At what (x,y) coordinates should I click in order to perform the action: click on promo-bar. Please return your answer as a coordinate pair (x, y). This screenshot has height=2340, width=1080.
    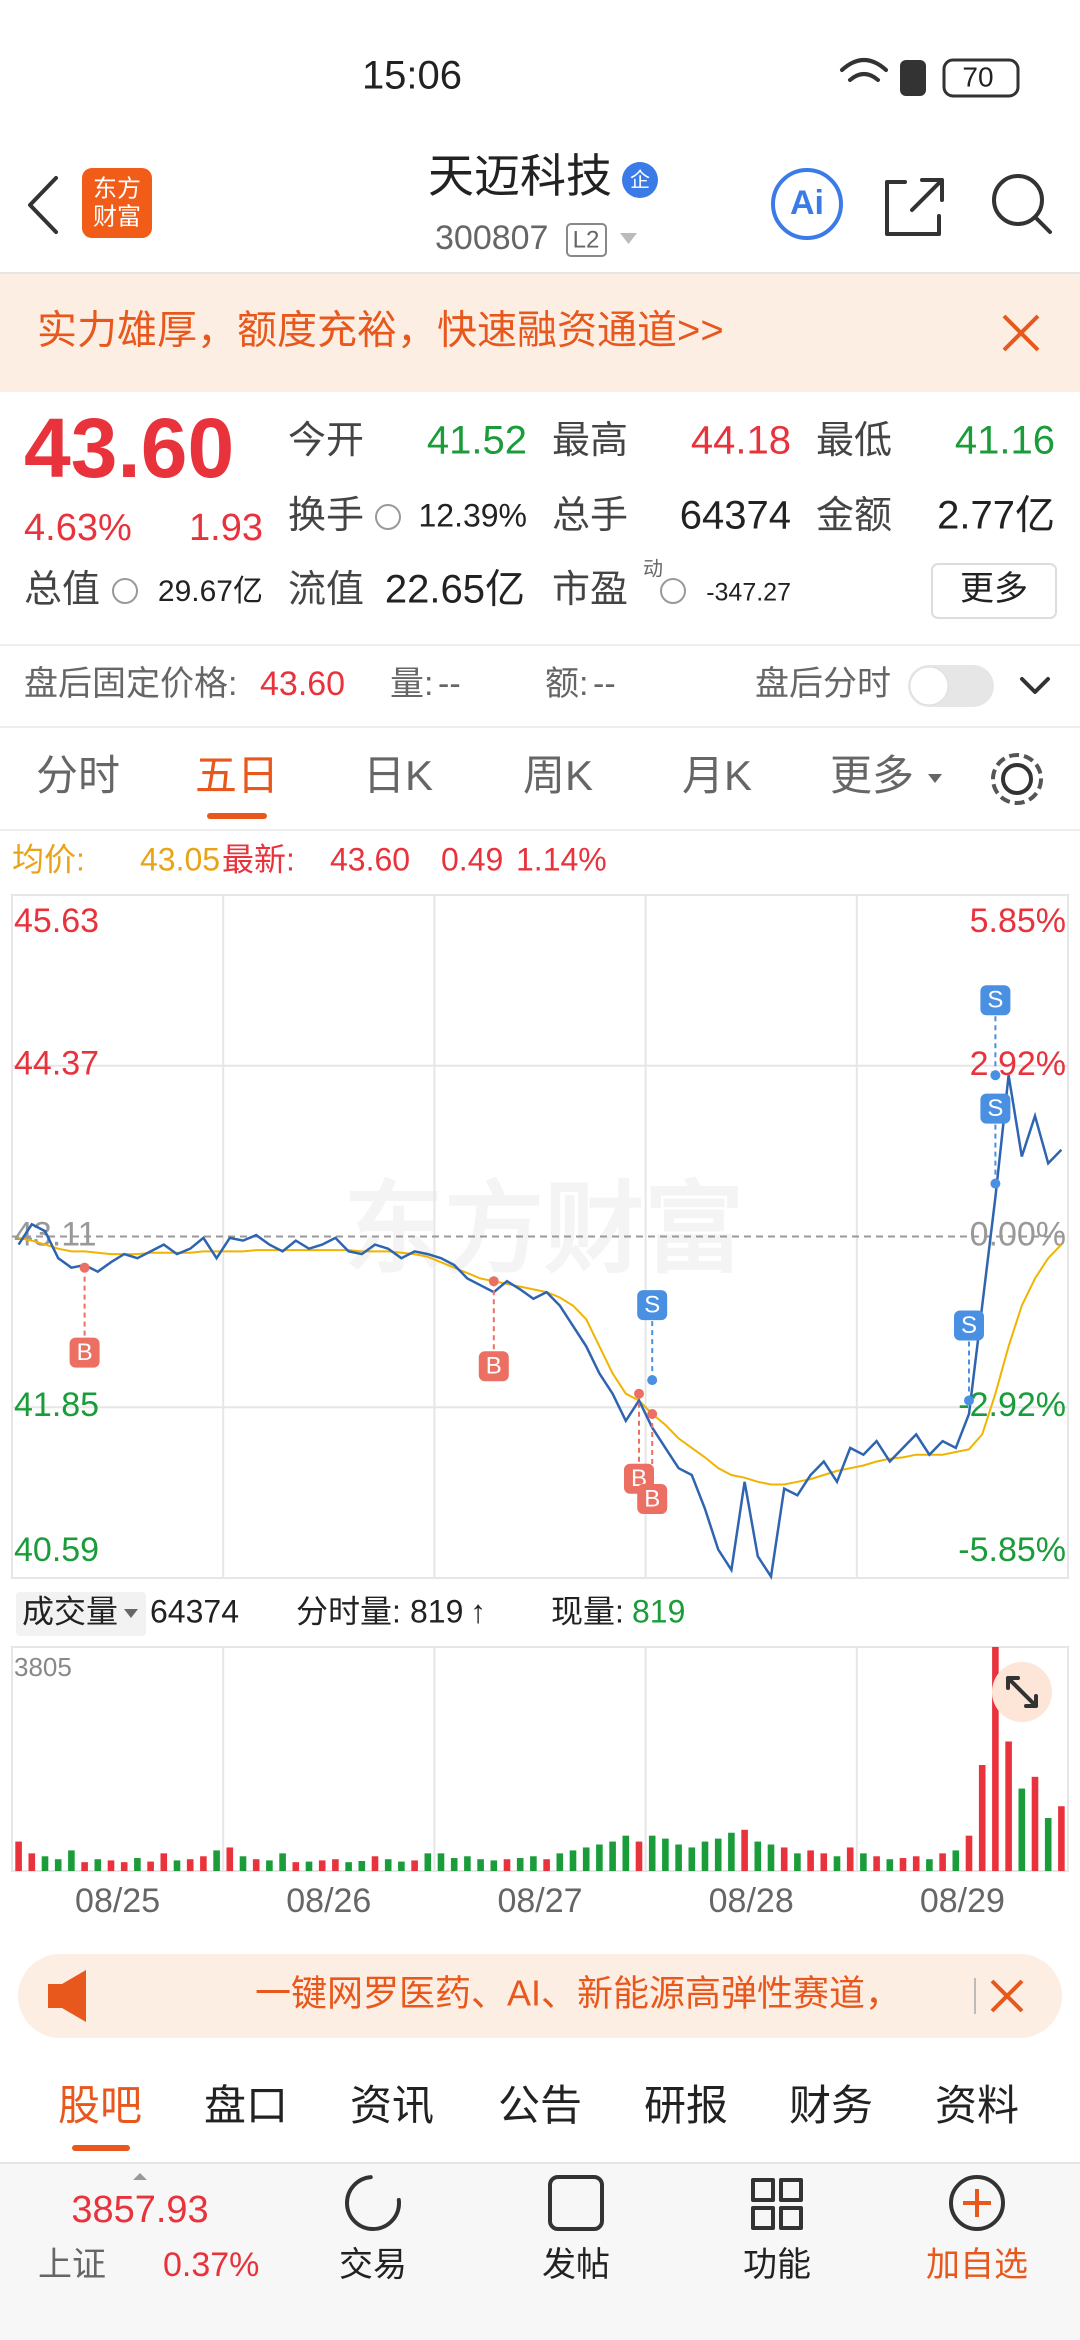
    Looking at the image, I should click on (540, 1996).